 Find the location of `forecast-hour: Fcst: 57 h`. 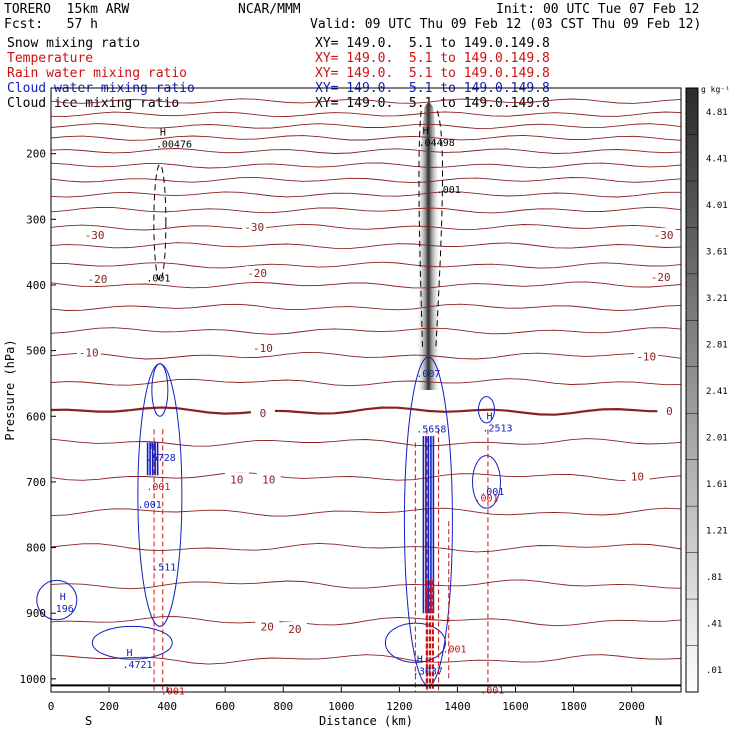

forecast-hour: Fcst: 57 h is located at coordinates (51, 24).